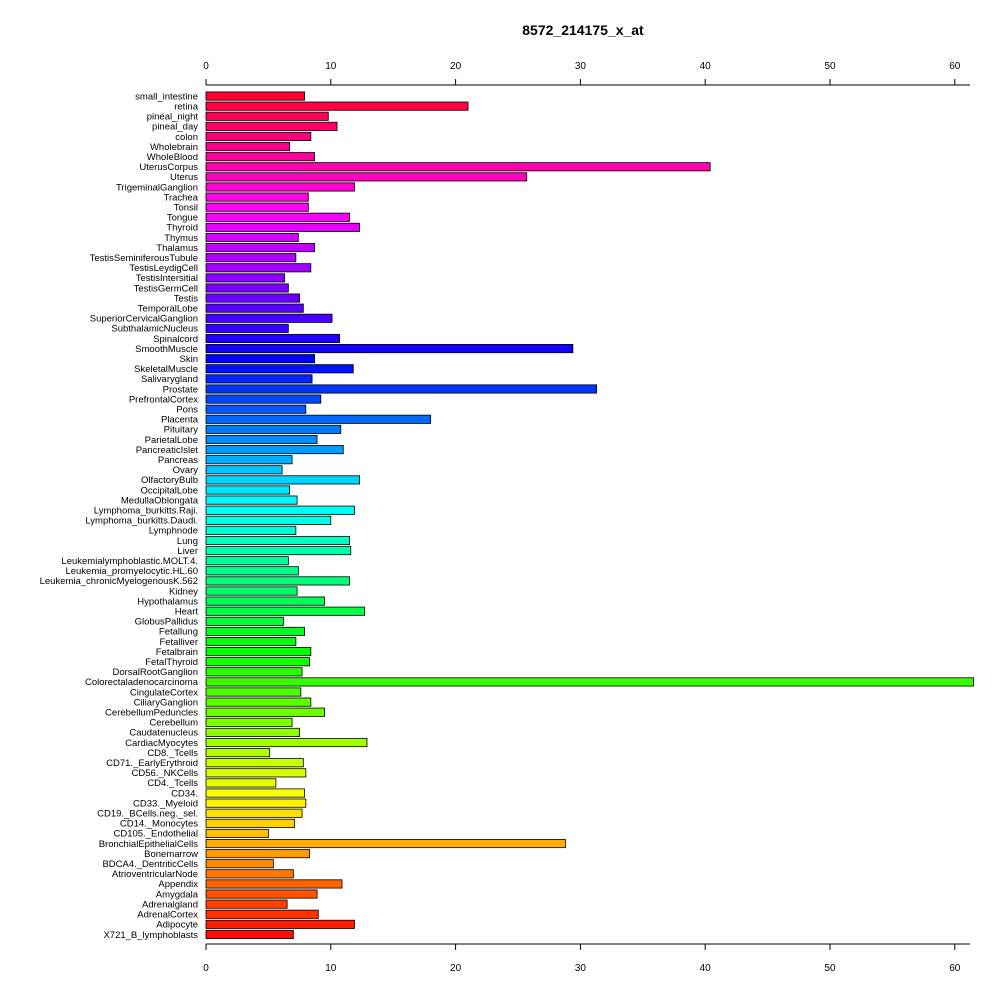  I want to click on category-label: Lymphoma_burkitts.Daudi., so click(141, 521).